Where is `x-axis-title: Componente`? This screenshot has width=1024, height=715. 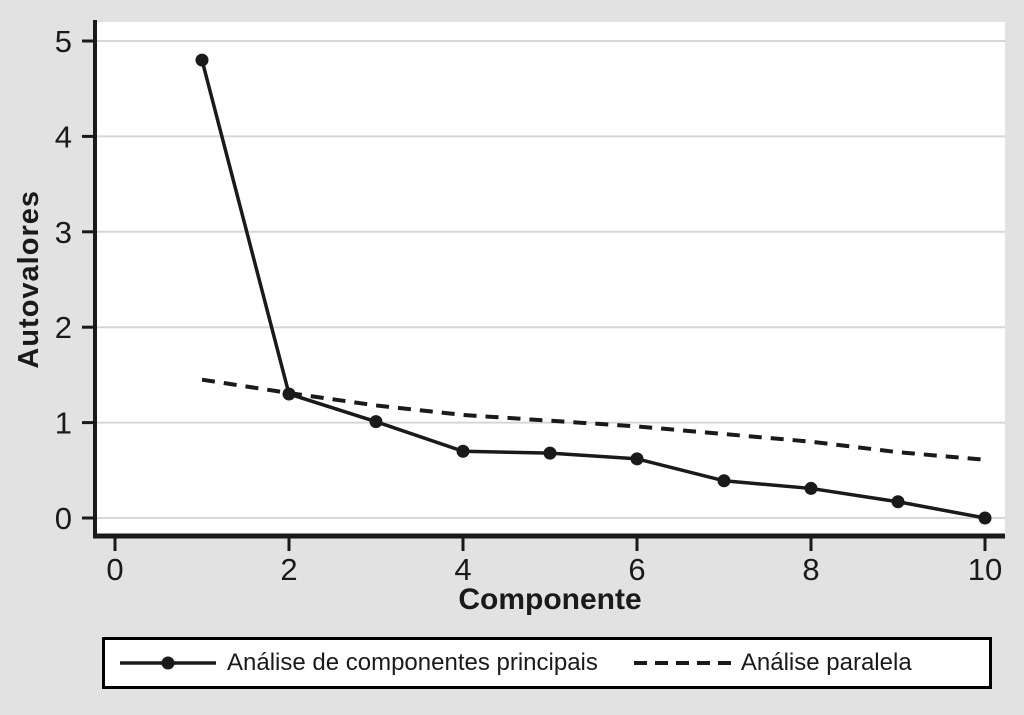
x-axis-title: Componente is located at coordinates (550, 599).